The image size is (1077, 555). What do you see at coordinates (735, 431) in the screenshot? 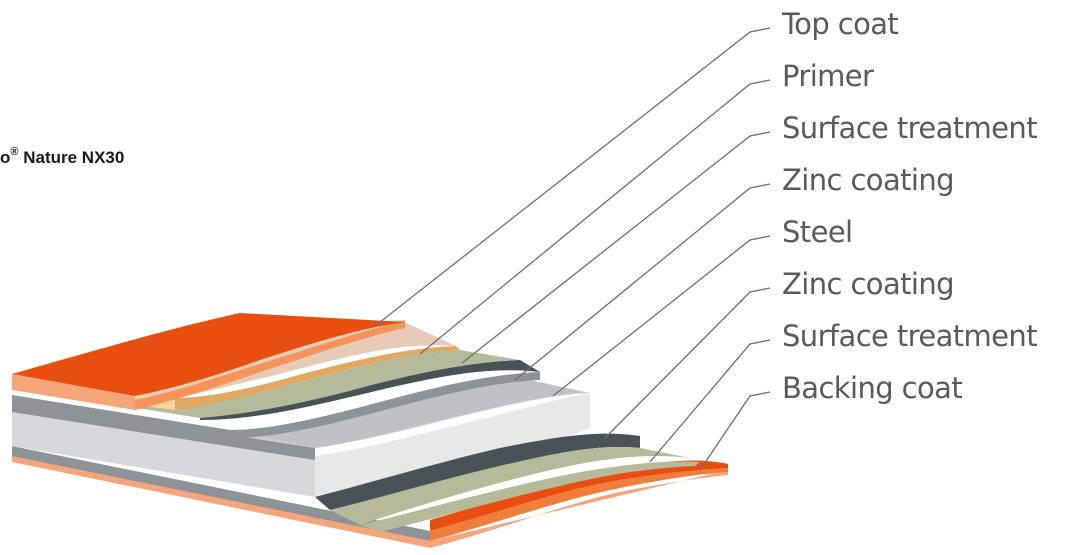
I see `leader-backing-coat` at bounding box center [735, 431].